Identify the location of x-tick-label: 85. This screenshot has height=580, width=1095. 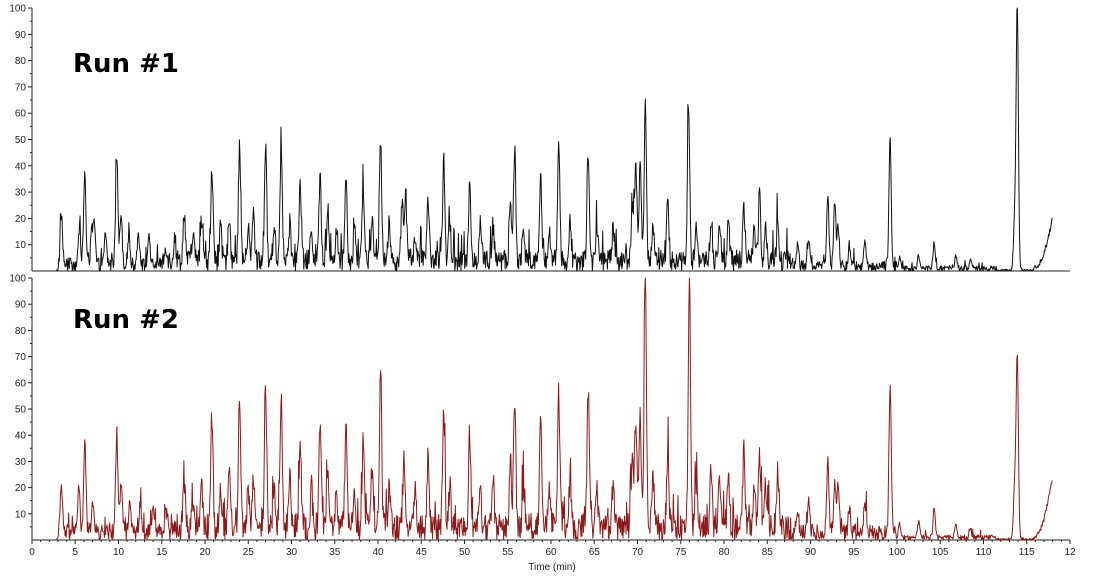
(768, 552).